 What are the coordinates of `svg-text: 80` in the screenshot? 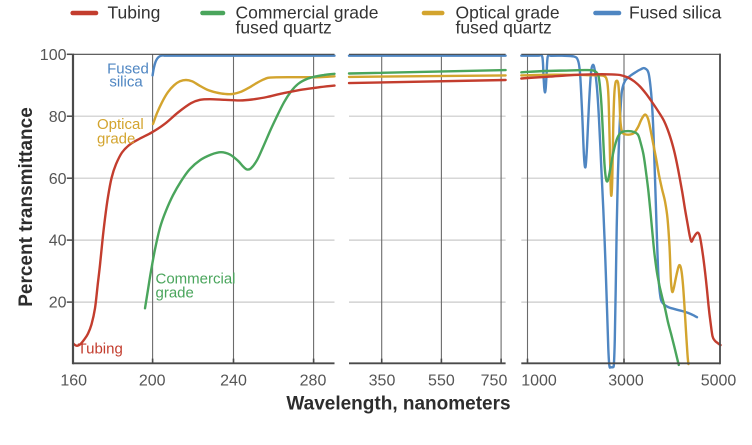 It's located at (58, 117).